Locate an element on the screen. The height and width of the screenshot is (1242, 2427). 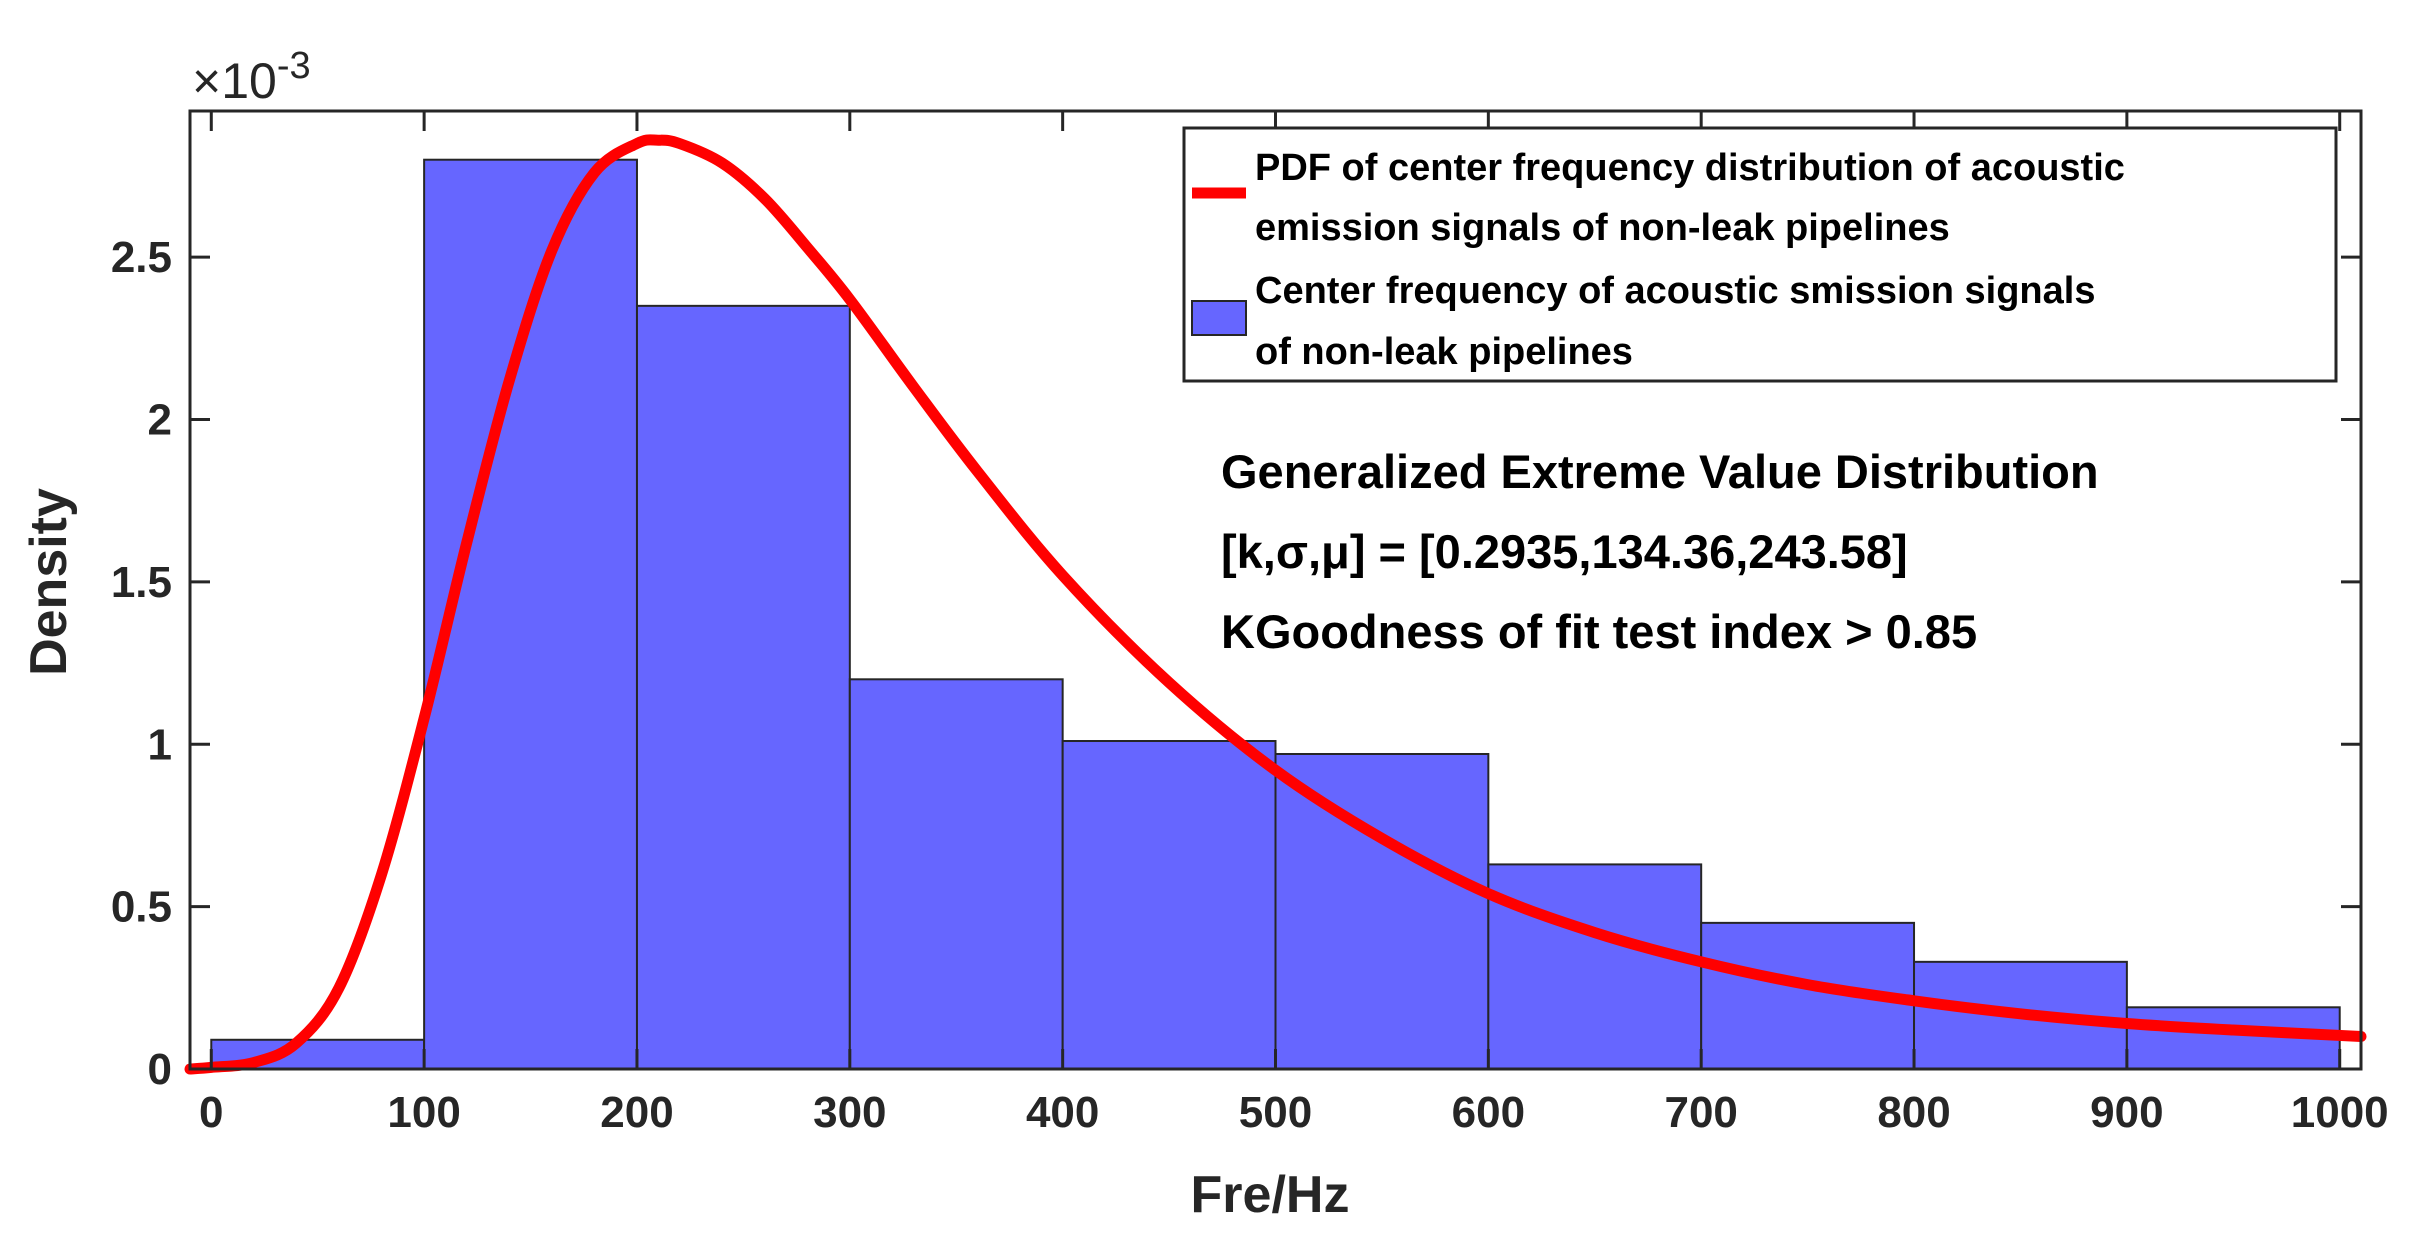
x-tick-label-5: 500 is located at coordinates (1275, 1112).